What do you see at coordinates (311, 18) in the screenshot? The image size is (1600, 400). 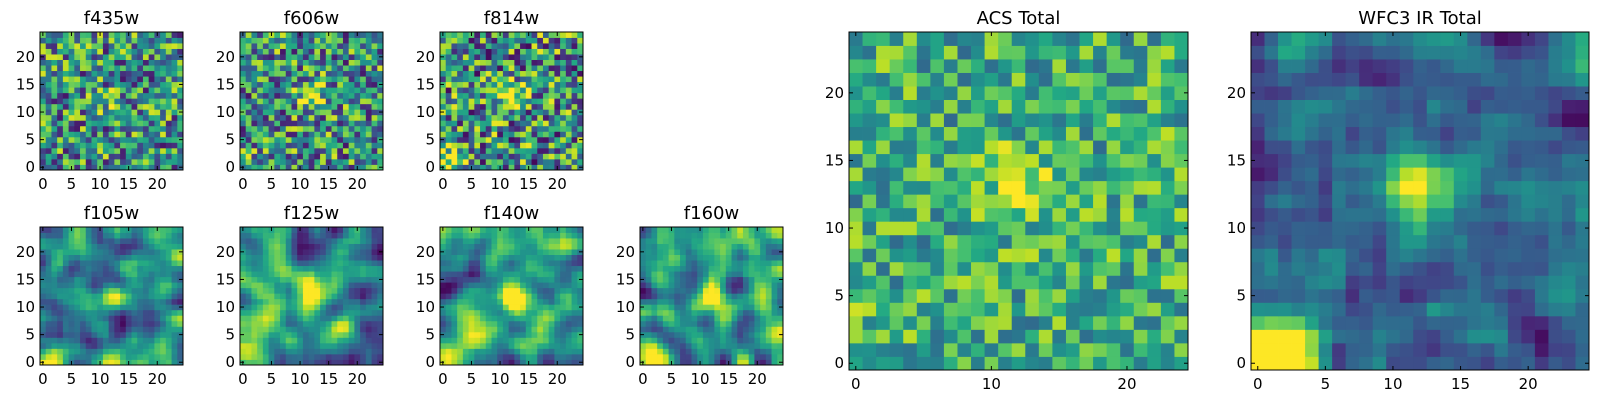 I see `panel-title: f606w` at bounding box center [311, 18].